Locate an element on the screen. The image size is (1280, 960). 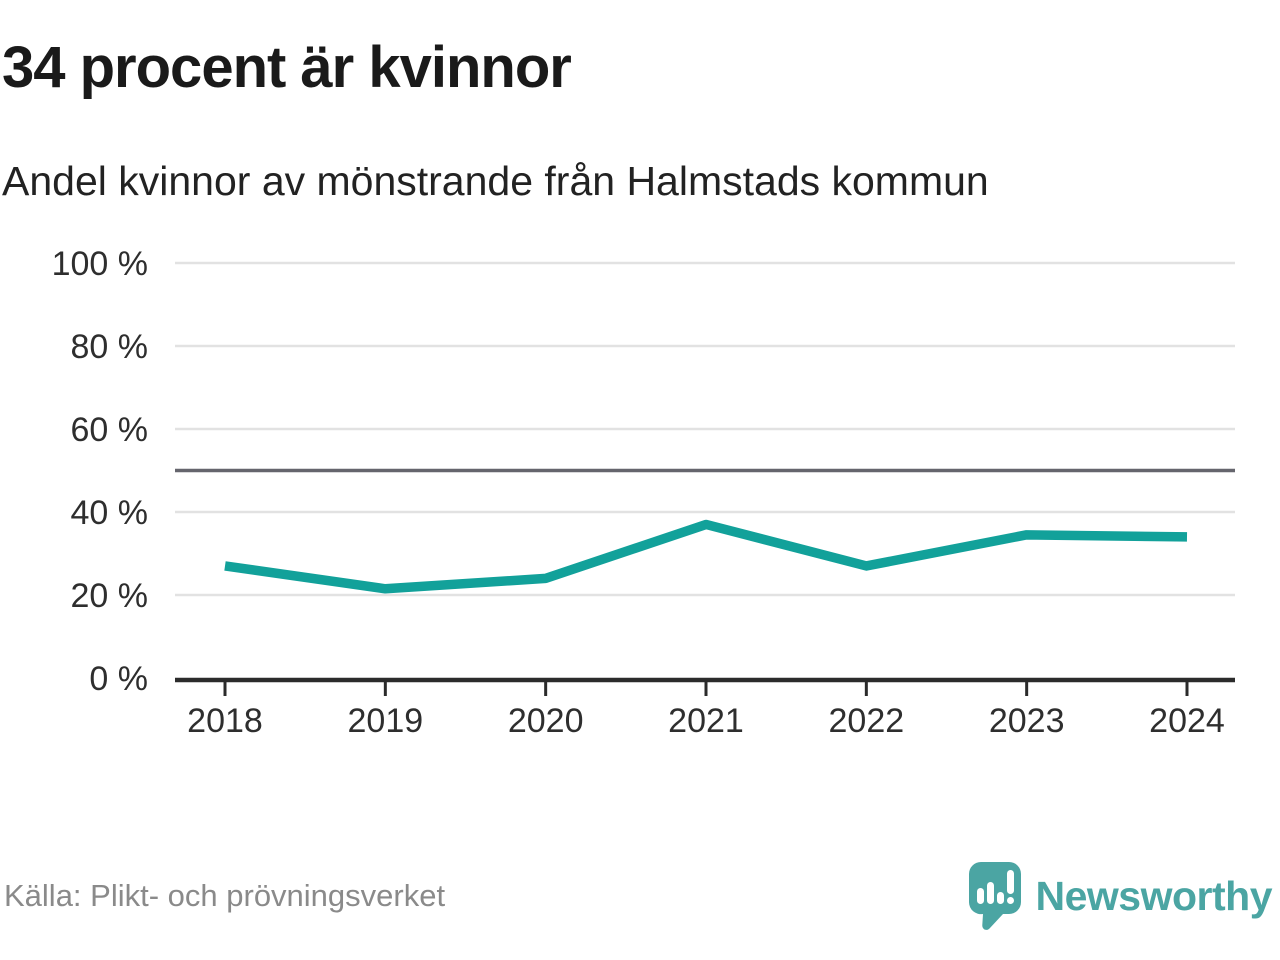
data-line is located at coordinates (706, 556).